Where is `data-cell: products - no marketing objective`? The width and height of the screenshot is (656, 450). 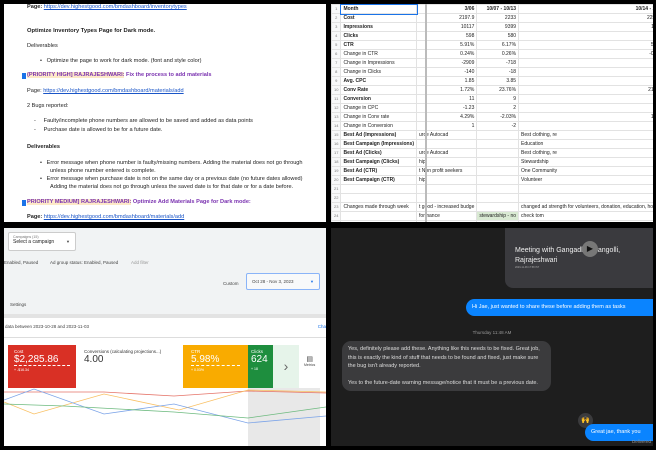 data-cell: products - no marketing objective is located at coordinates (585, 221).